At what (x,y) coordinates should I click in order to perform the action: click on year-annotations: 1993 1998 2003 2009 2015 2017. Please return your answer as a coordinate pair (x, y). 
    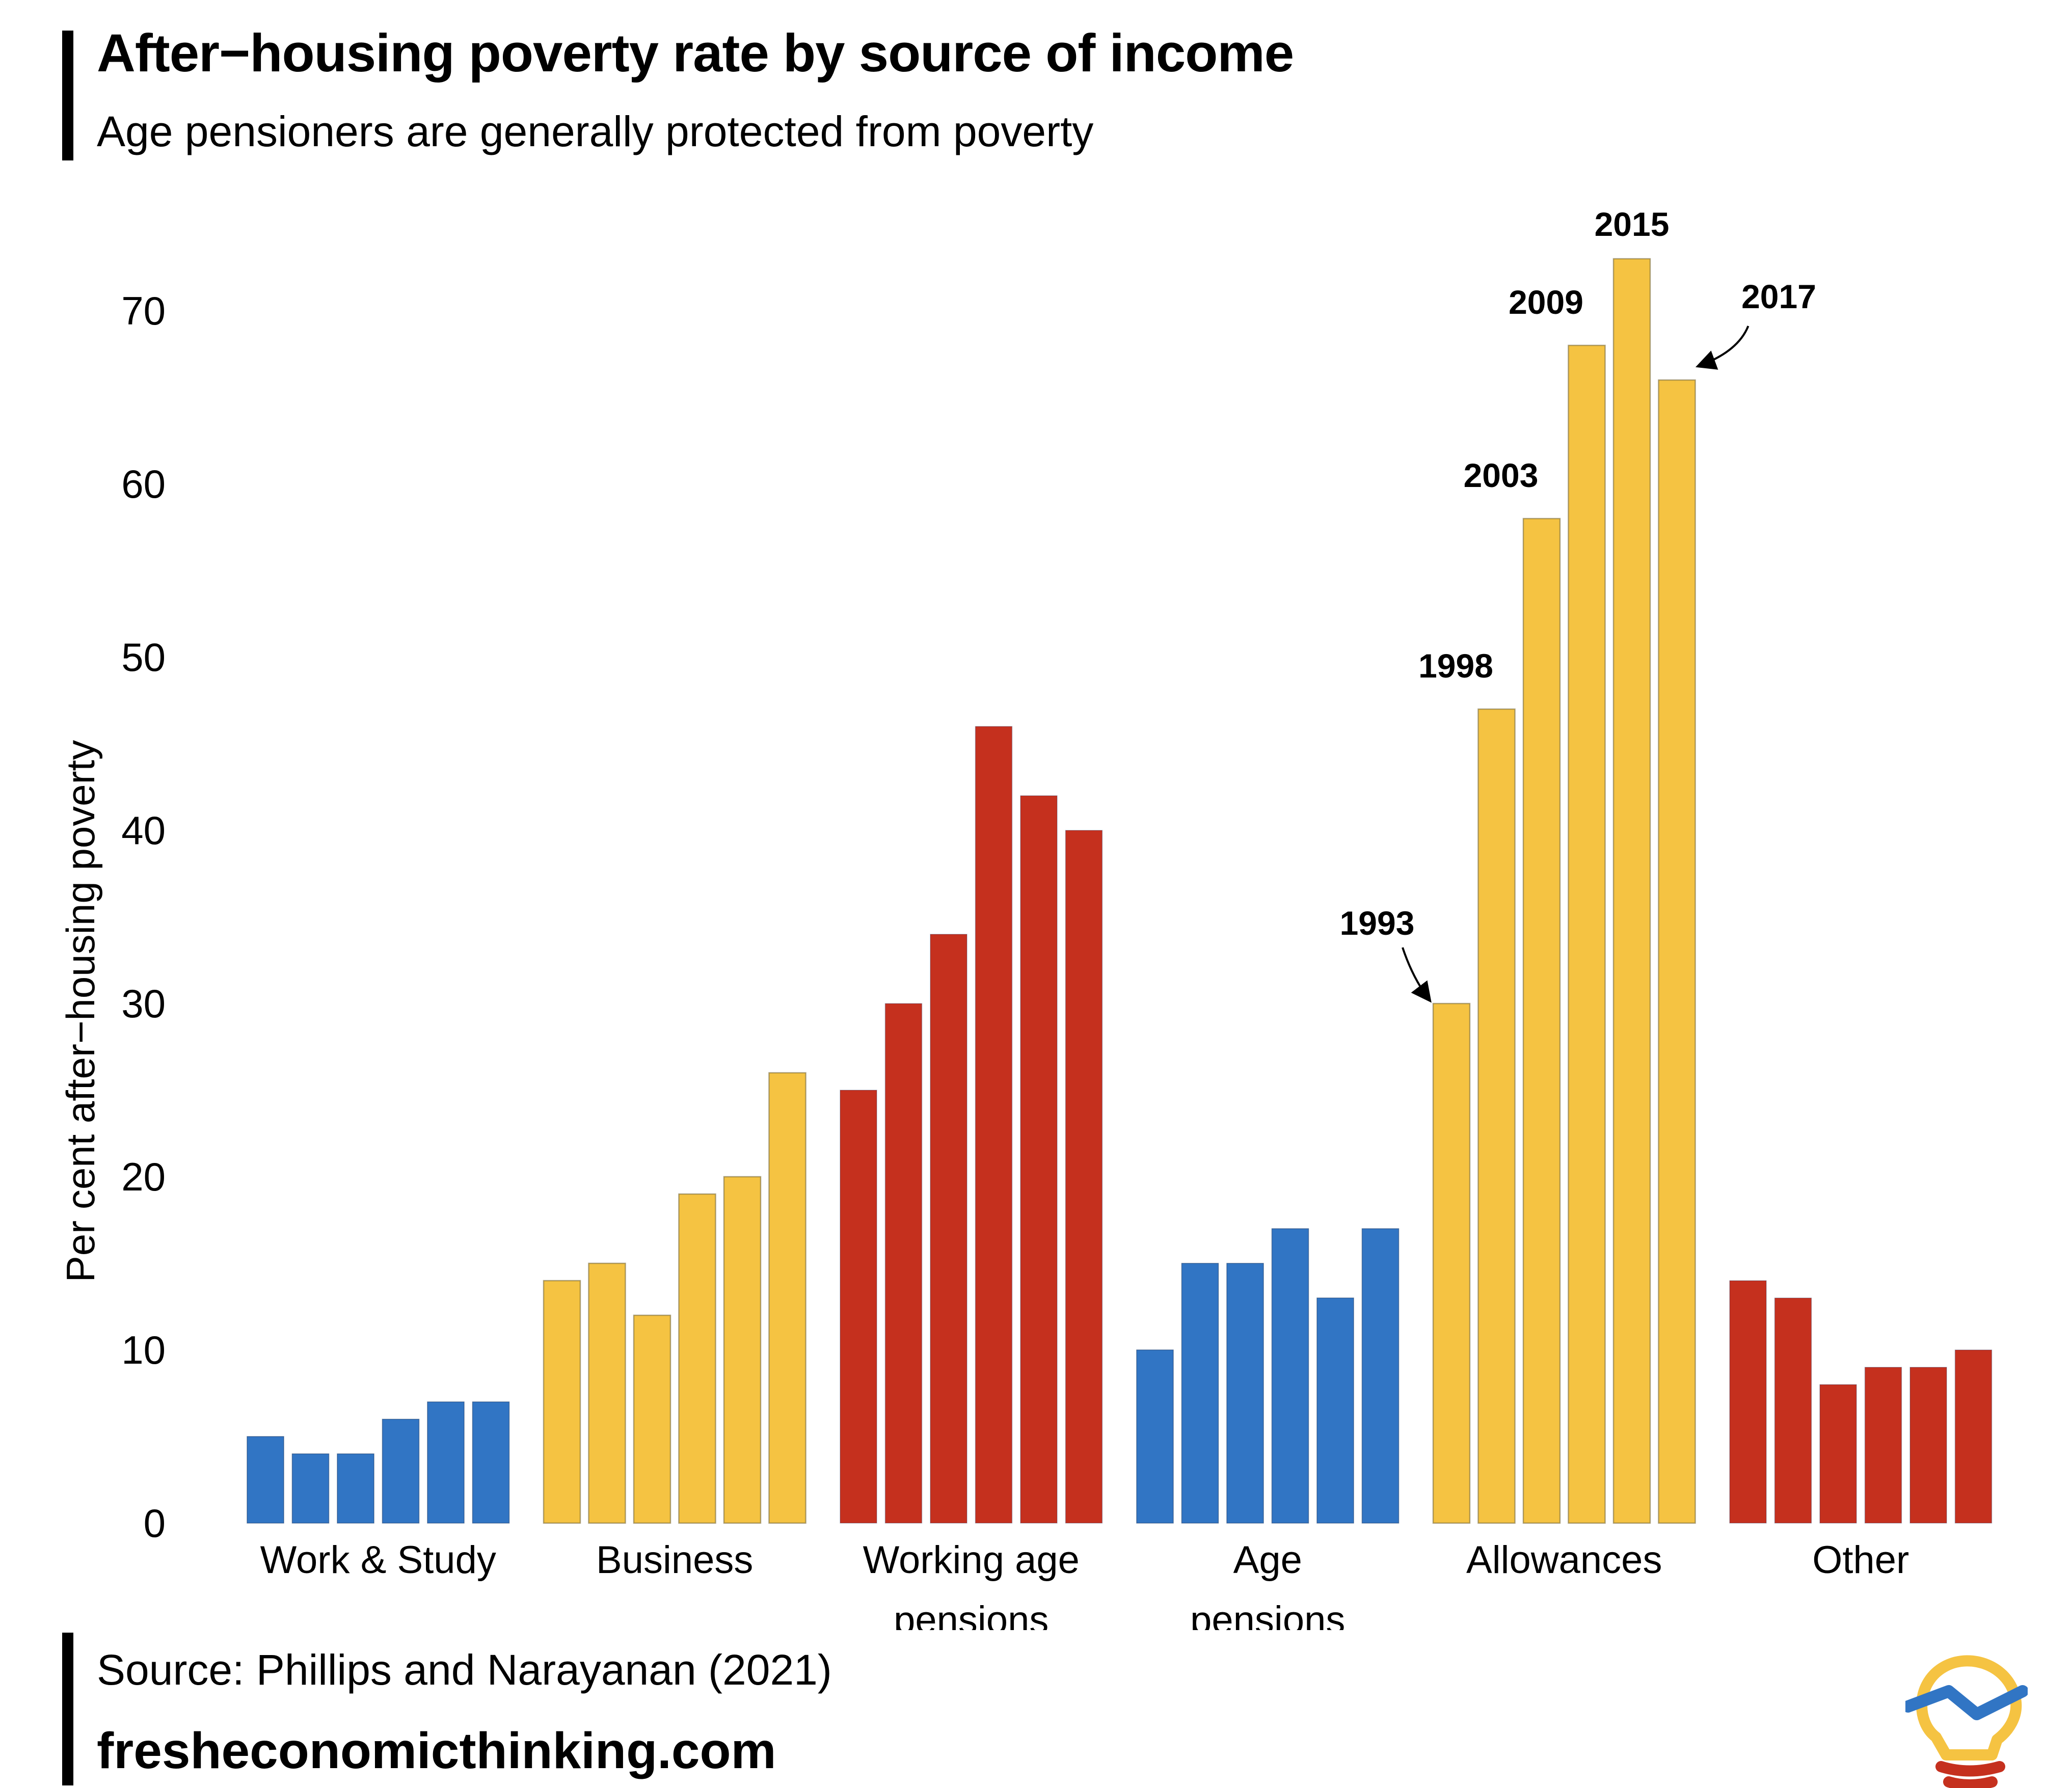
    Looking at the image, I should click on (1578, 604).